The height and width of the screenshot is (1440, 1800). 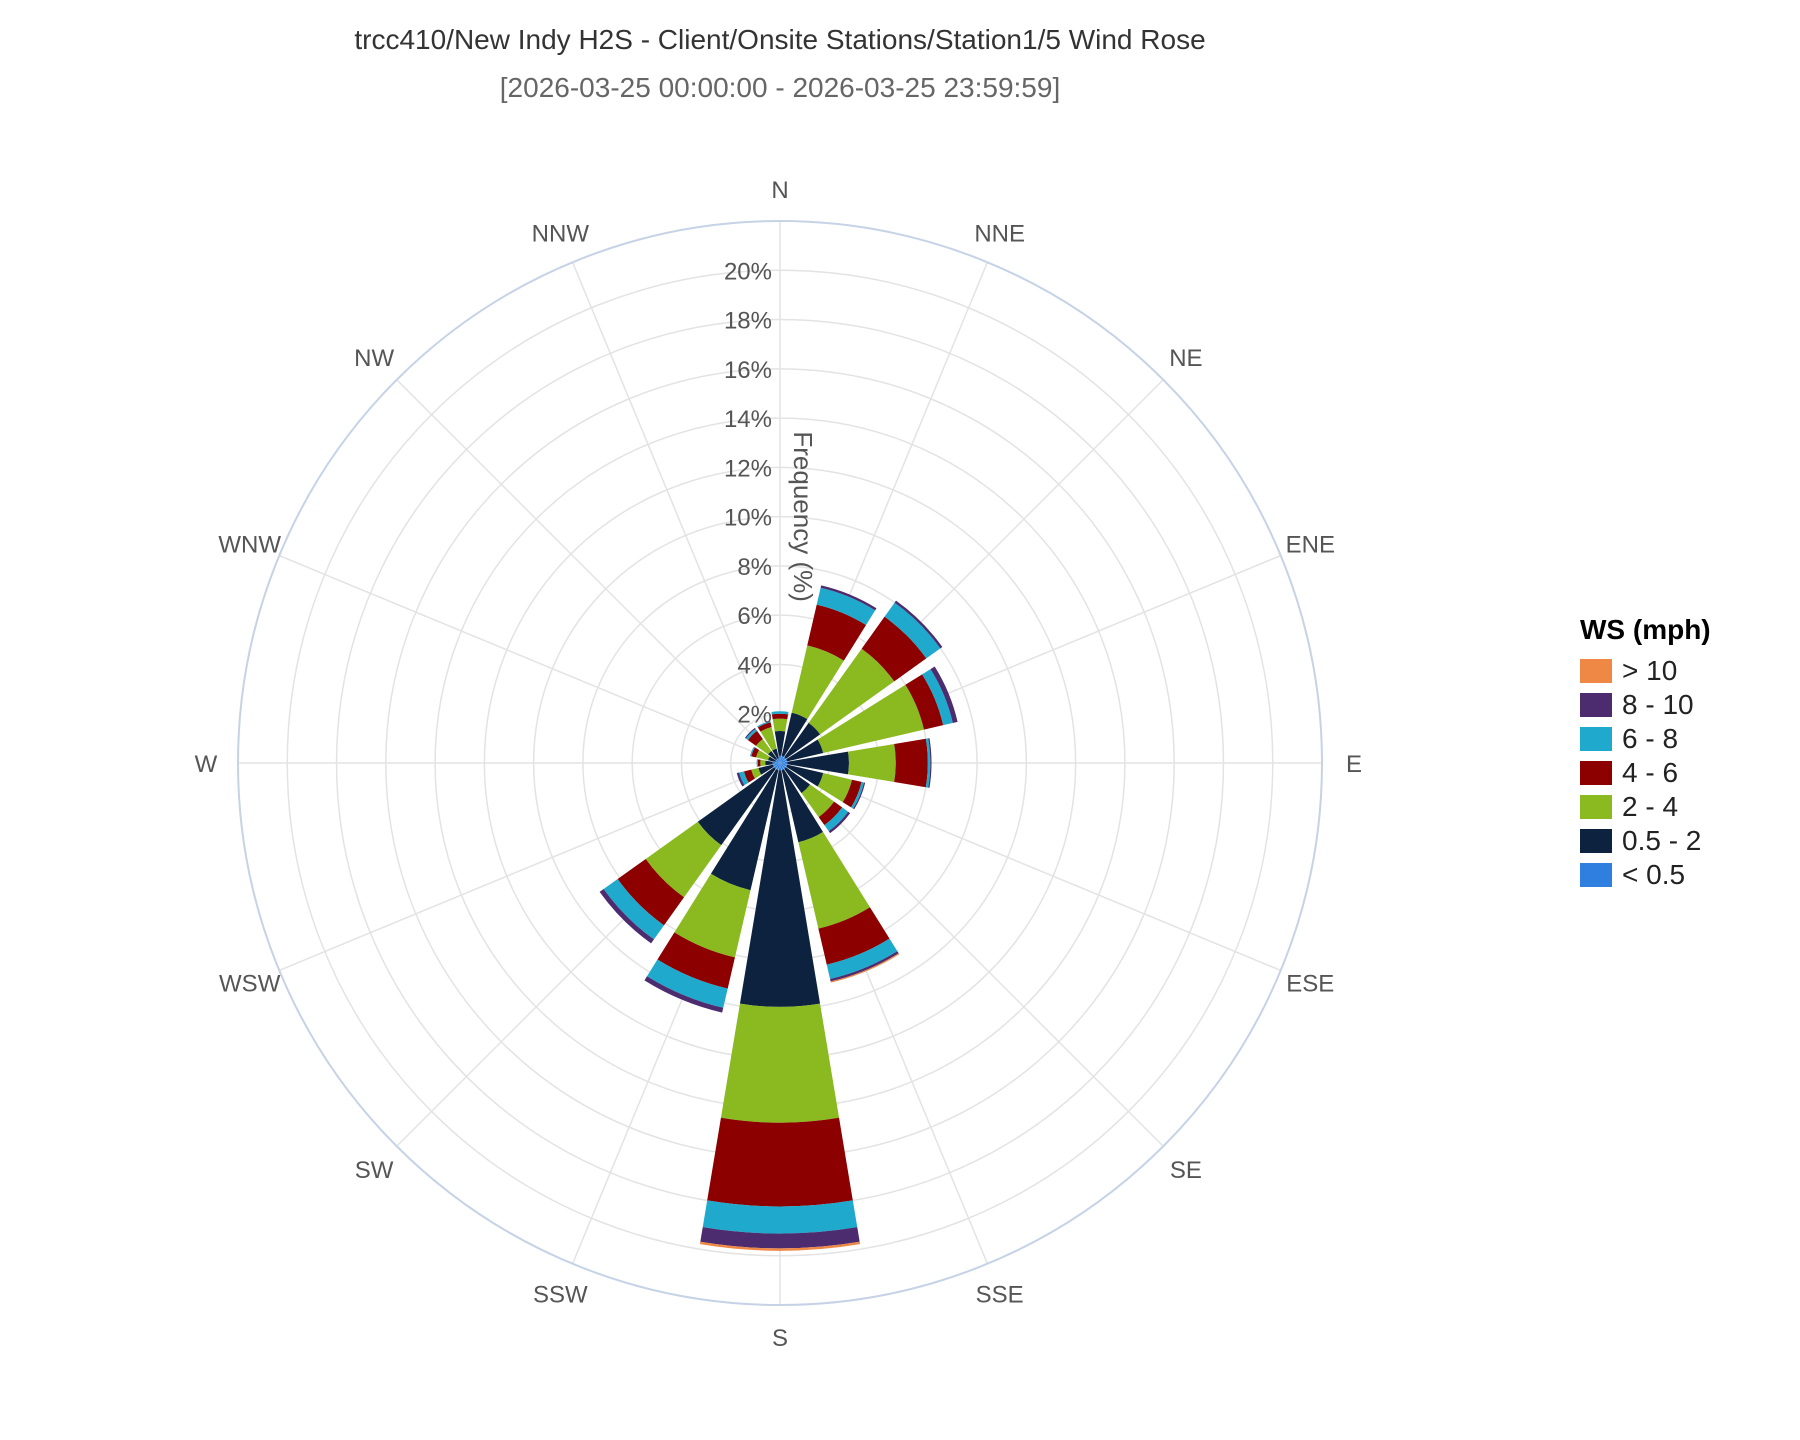 I want to click on legend-item-0: > 10, so click(x=1645, y=671).